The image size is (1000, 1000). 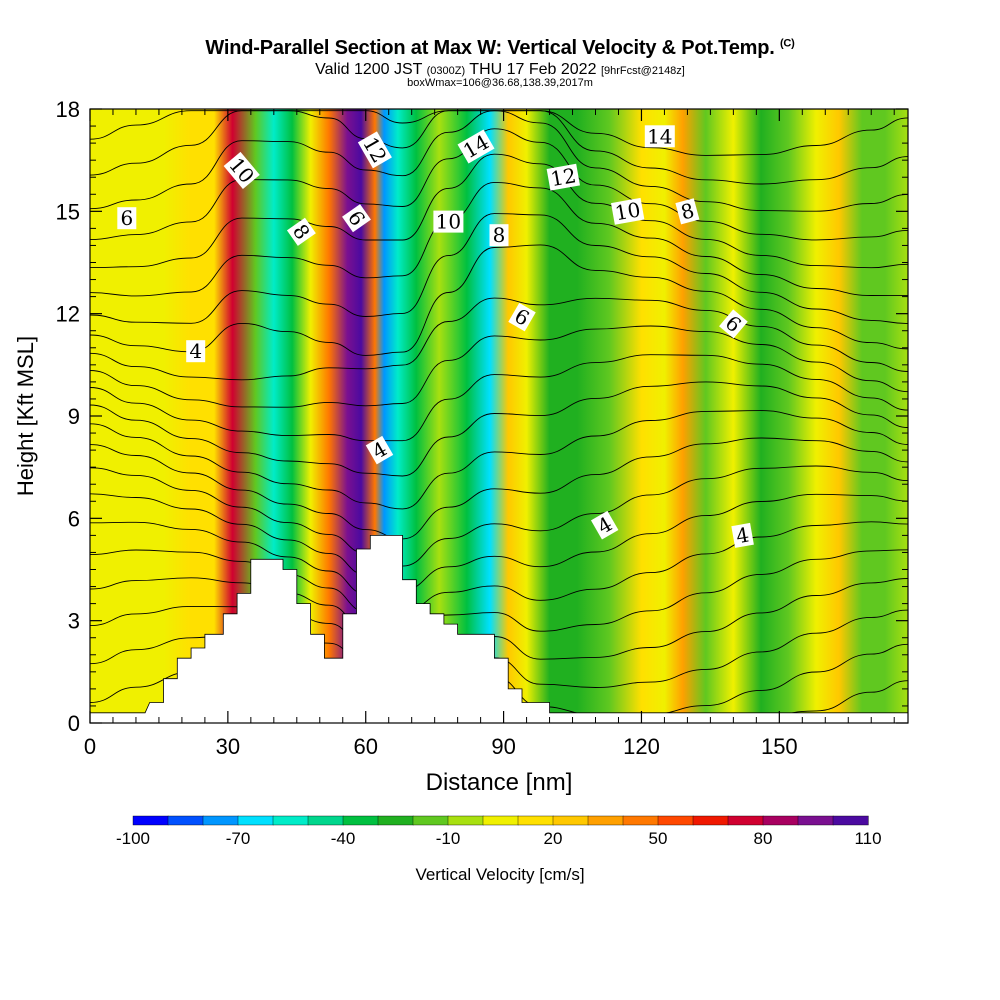 I want to click on x-tick-label-3: 90, so click(x=503, y=746).